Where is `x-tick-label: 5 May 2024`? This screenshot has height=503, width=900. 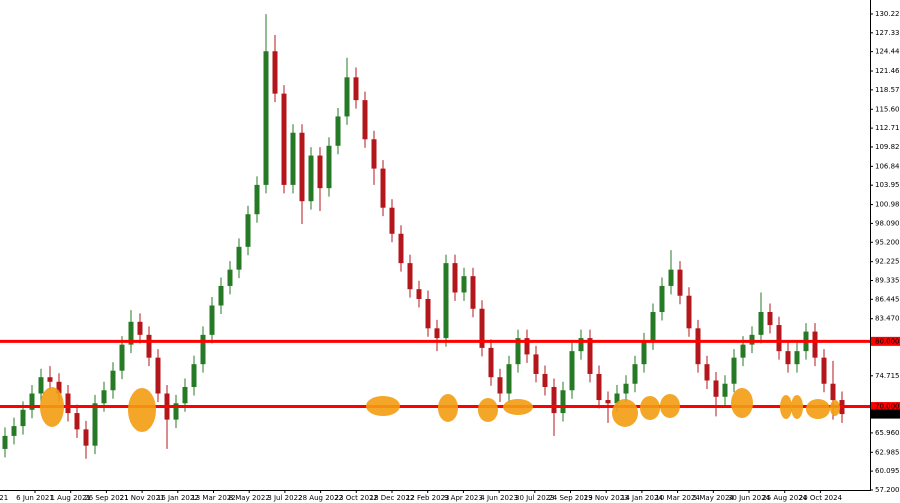 x-tick-label: 5 May 2024 is located at coordinates (714, 498).